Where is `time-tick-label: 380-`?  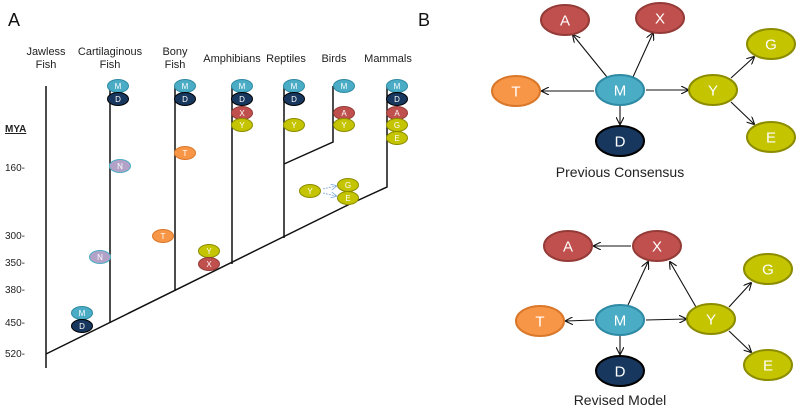
time-tick-label: 380- is located at coordinates (15, 290).